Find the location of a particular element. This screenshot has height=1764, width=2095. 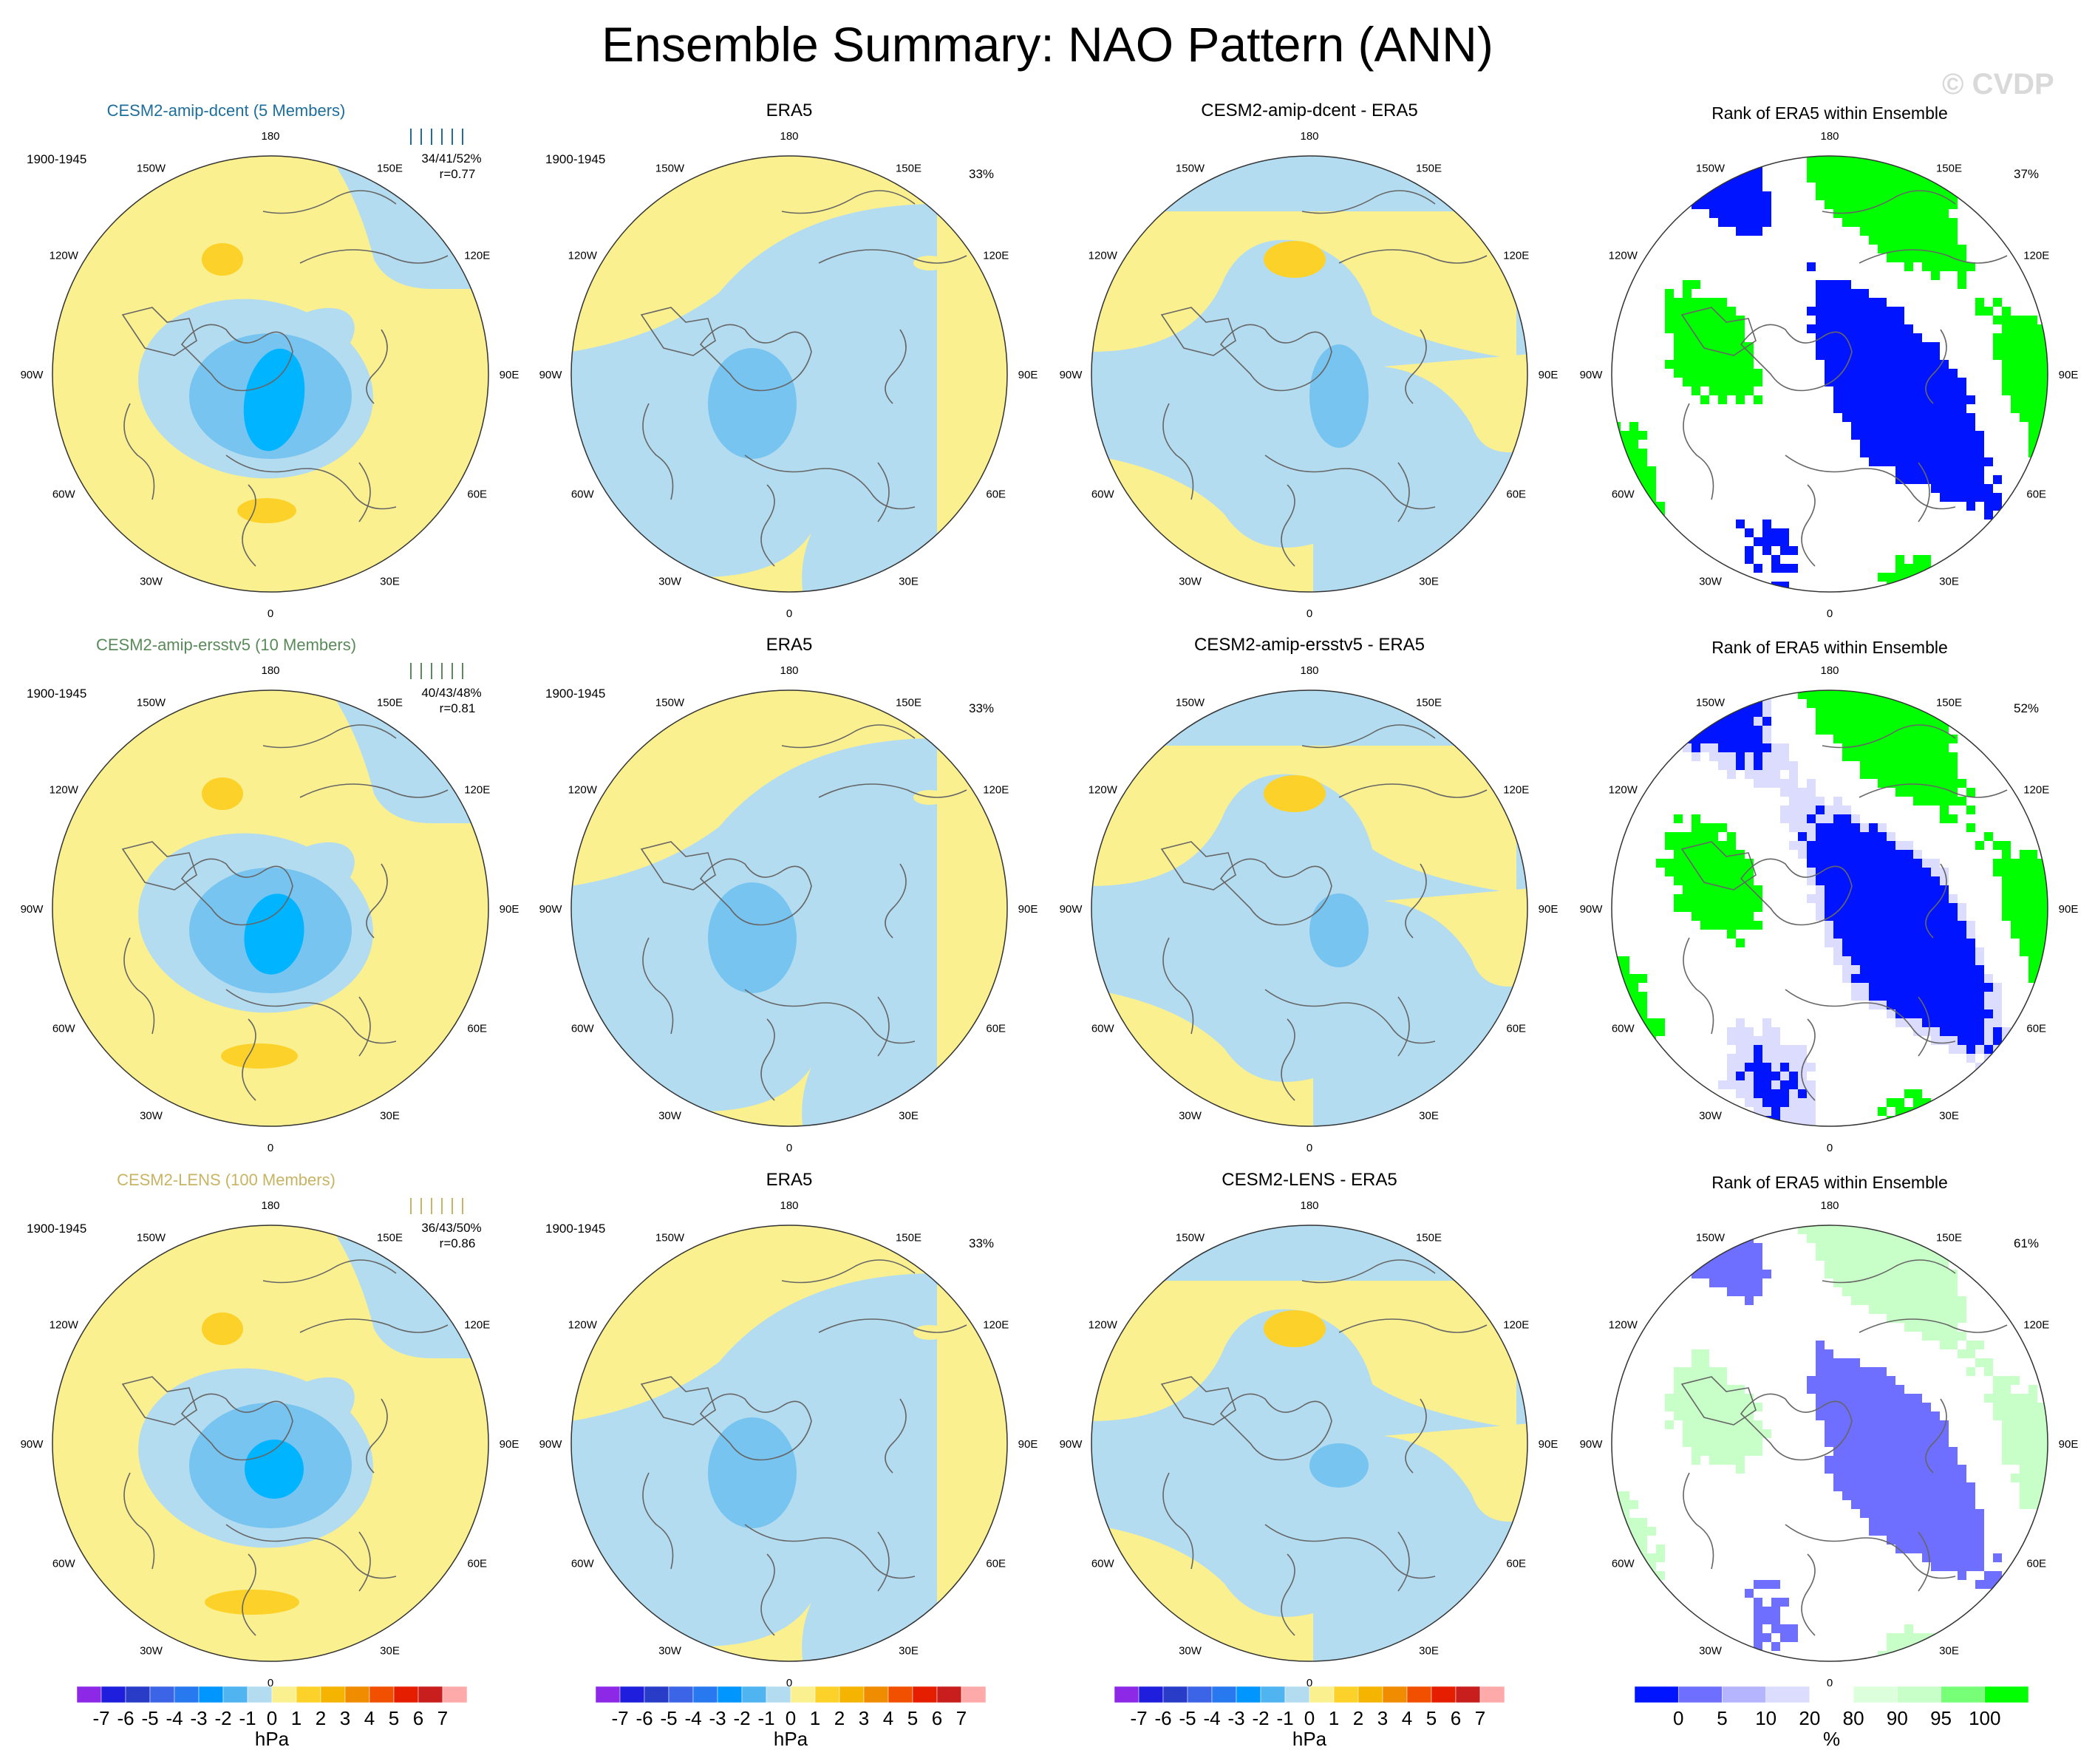

colorbar-tick: -6 is located at coordinates (1162, 1718).